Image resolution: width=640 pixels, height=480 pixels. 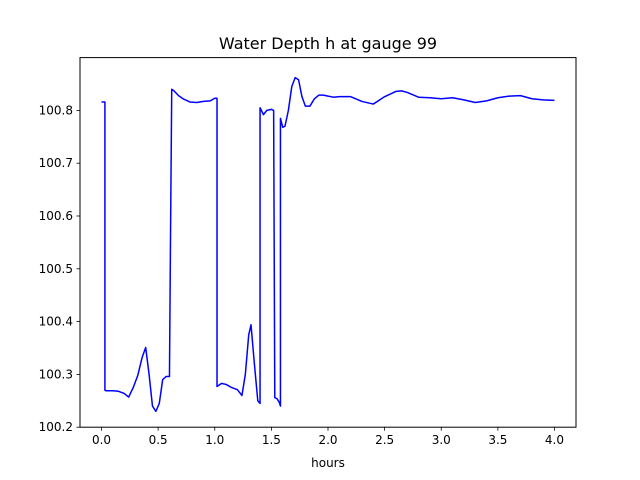 I want to click on x-axis-label: hours, so click(x=328, y=463).